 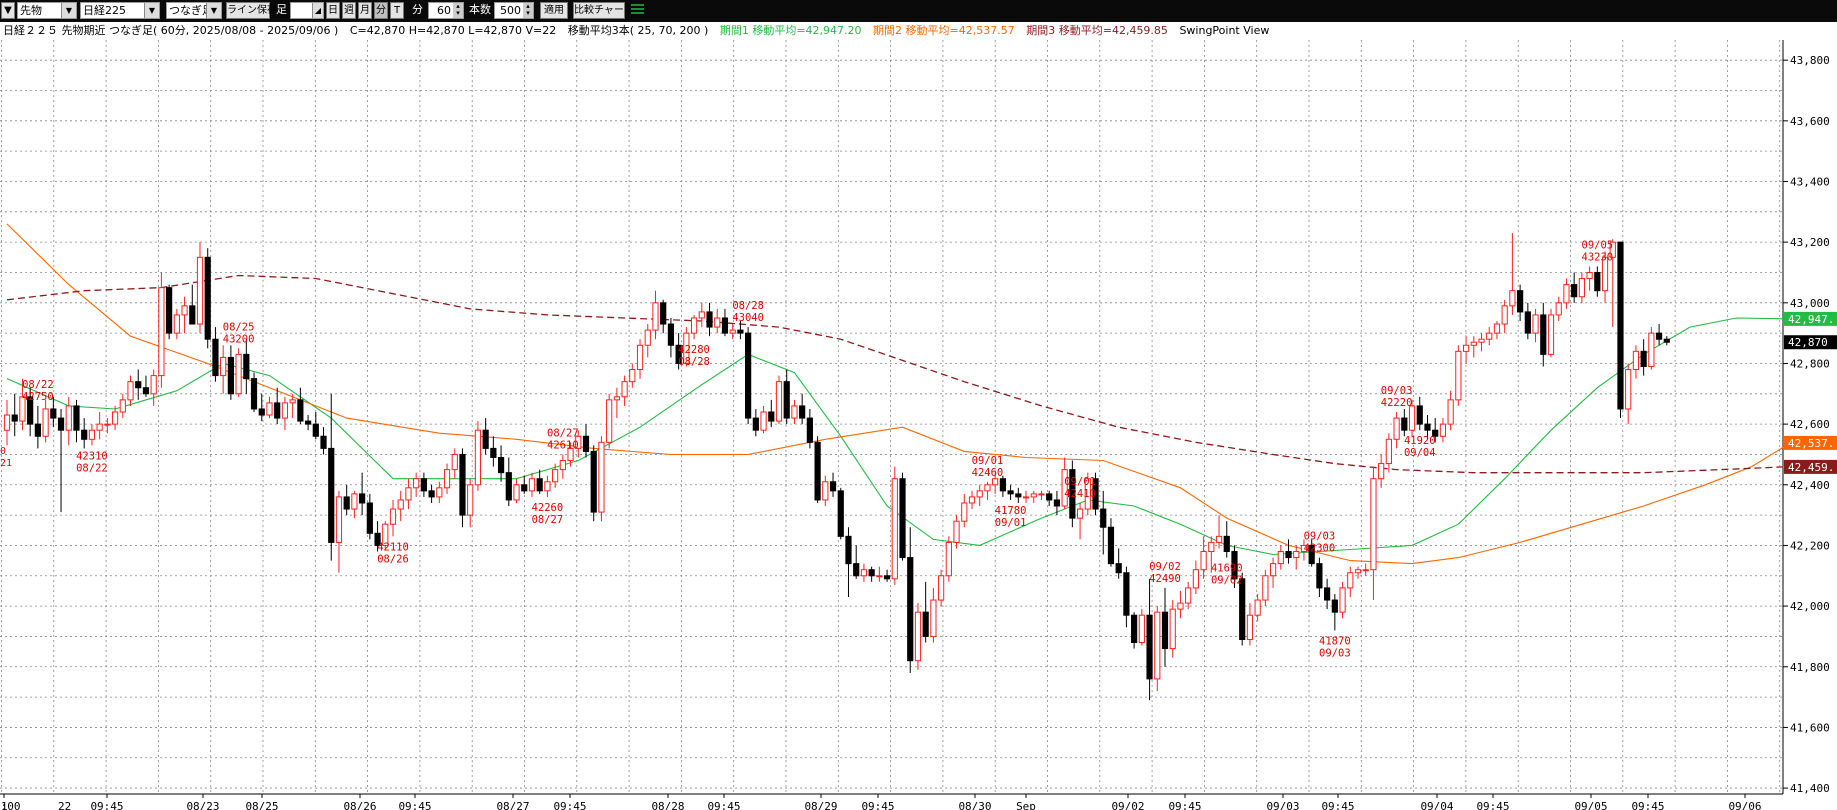 I want to click on month-button: 月, so click(x=365, y=10).